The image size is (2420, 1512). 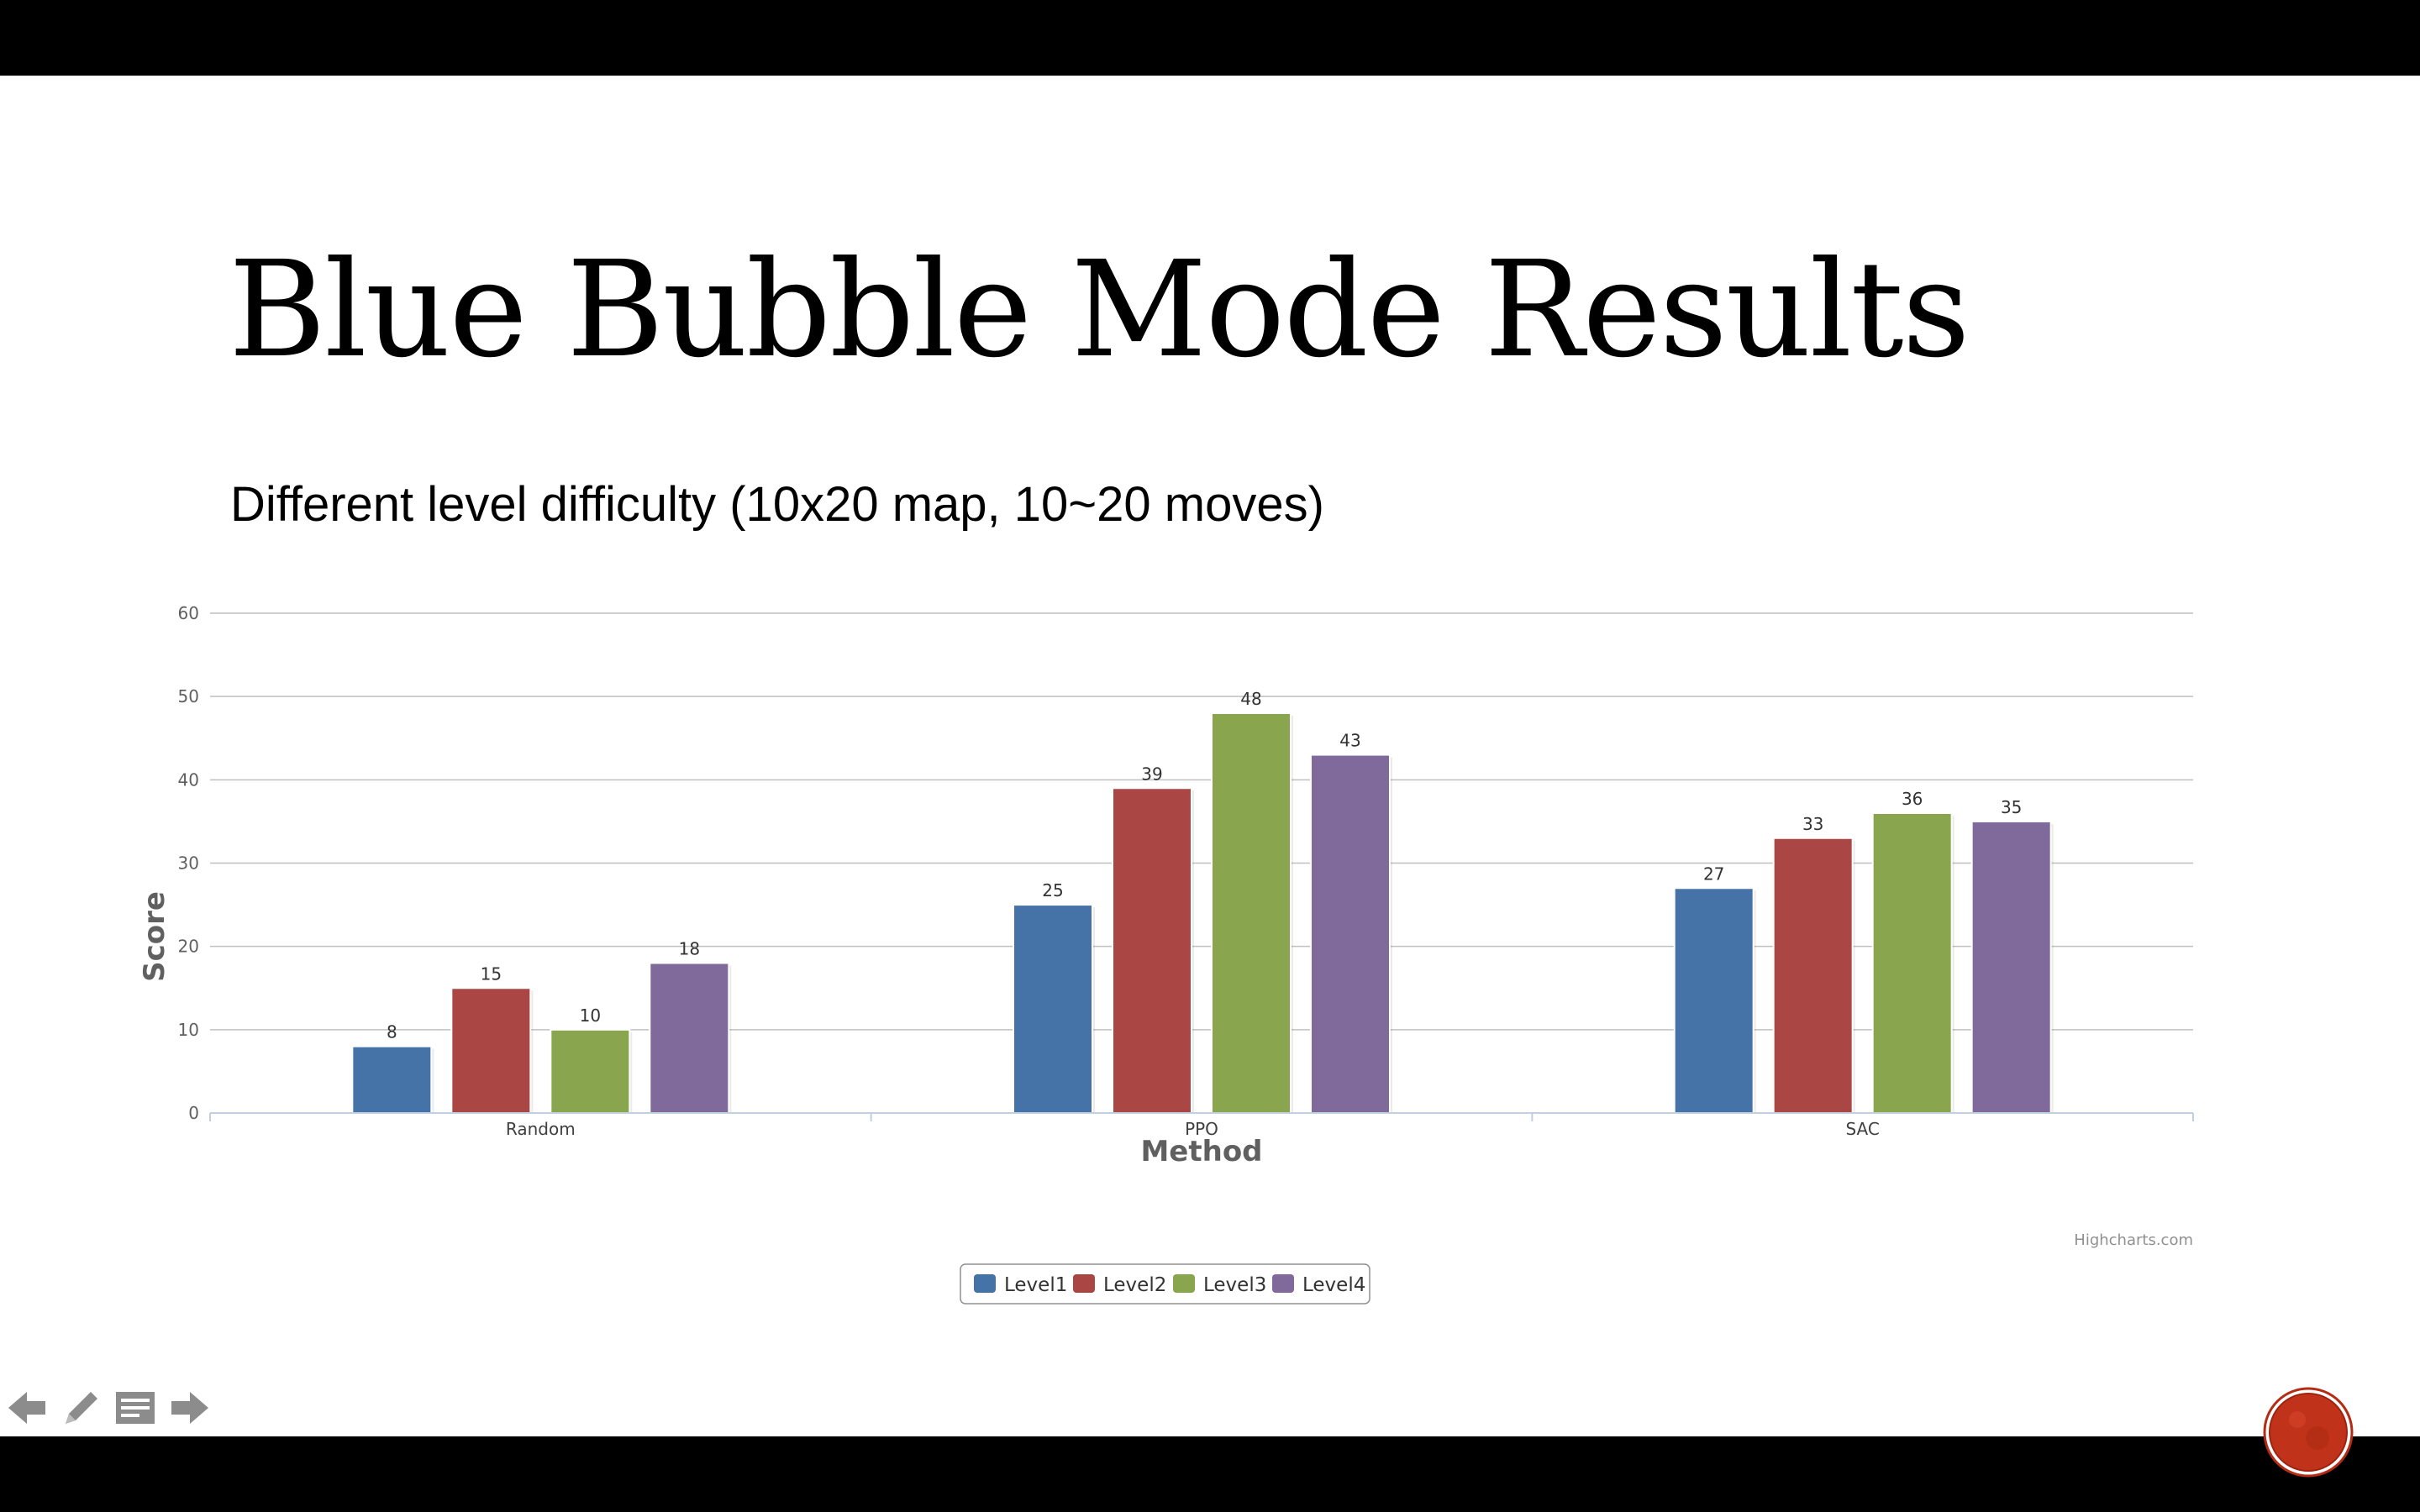 What do you see at coordinates (81, 1408) in the screenshot?
I see `pencil-icon` at bounding box center [81, 1408].